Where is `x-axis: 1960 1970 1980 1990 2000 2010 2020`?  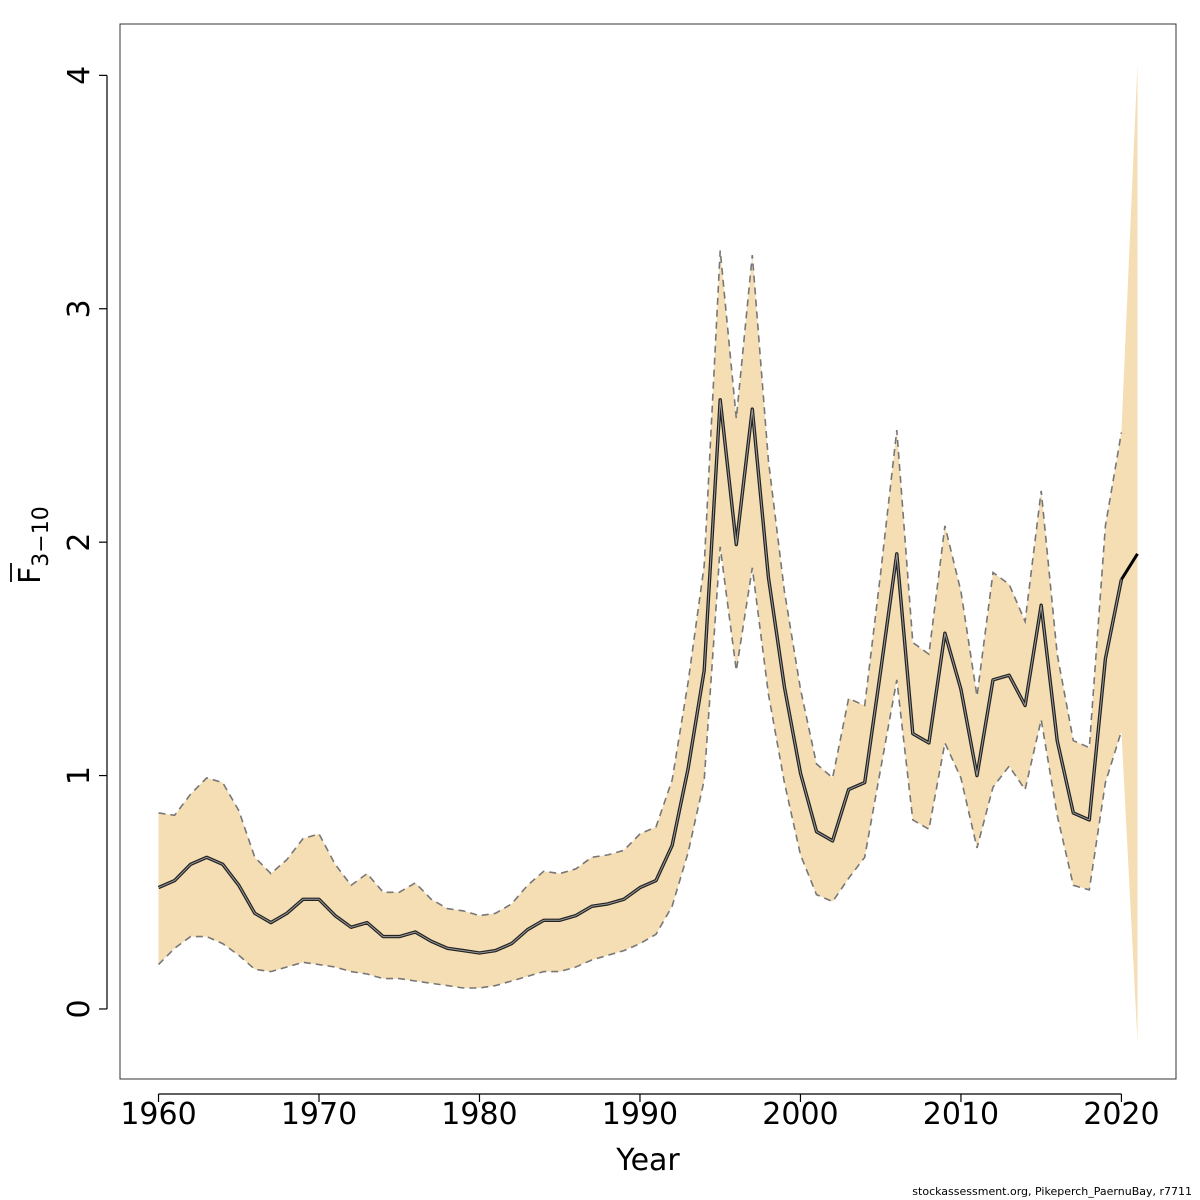 x-axis: 1960 1970 1980 1990 2000 2010 2020 is located at coordinates (640, 1112).